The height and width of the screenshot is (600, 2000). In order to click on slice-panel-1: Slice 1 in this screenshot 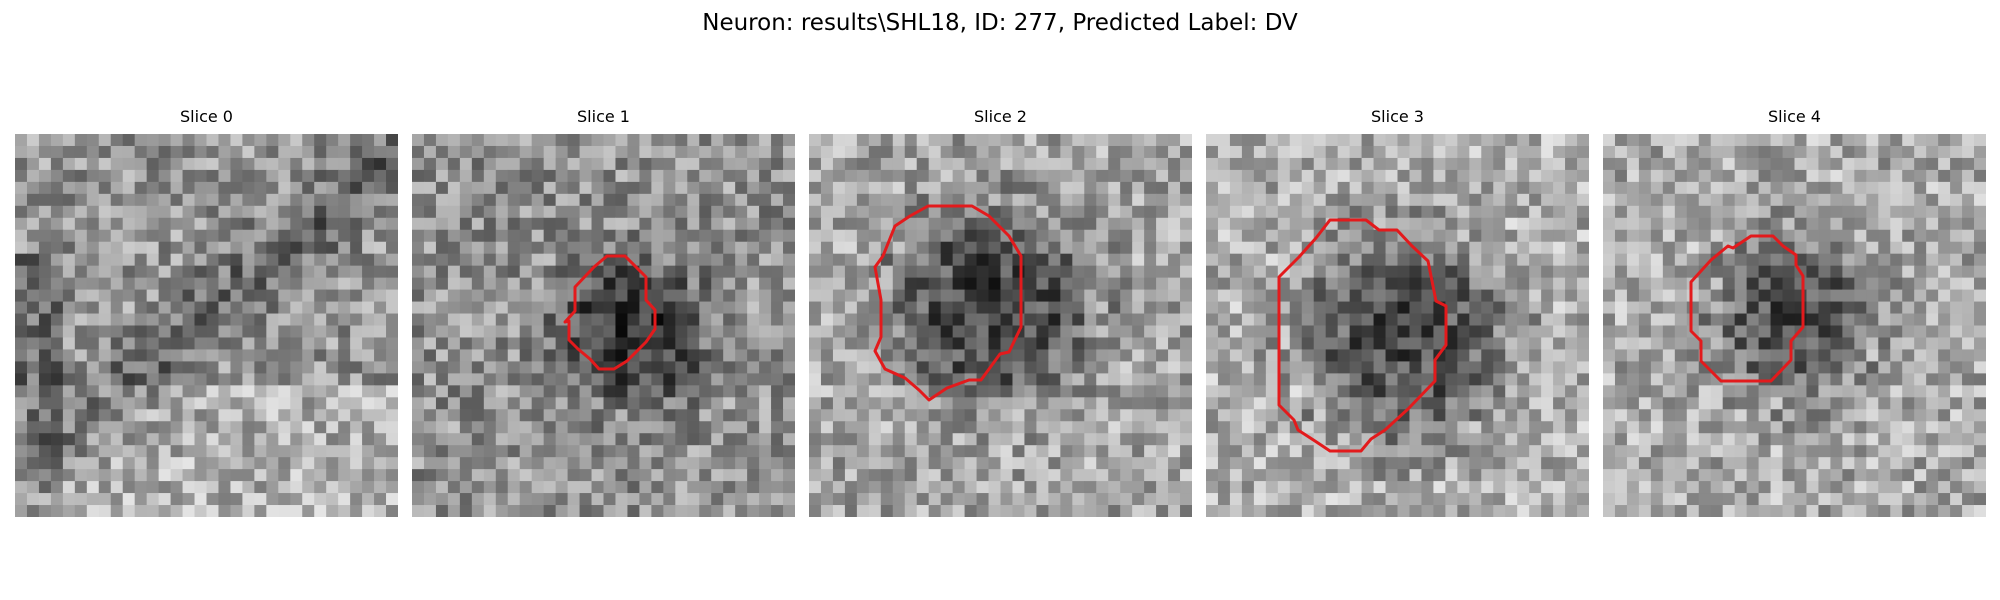, I will do `click(603, 311)`.